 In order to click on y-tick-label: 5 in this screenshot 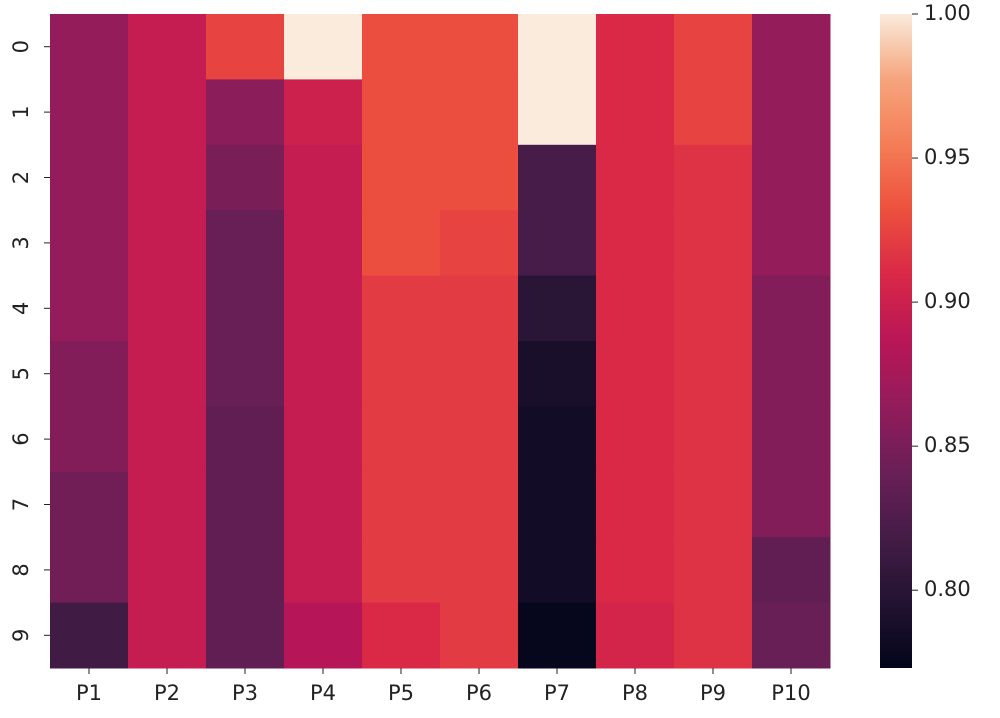, I will do `click(21, 373)`.